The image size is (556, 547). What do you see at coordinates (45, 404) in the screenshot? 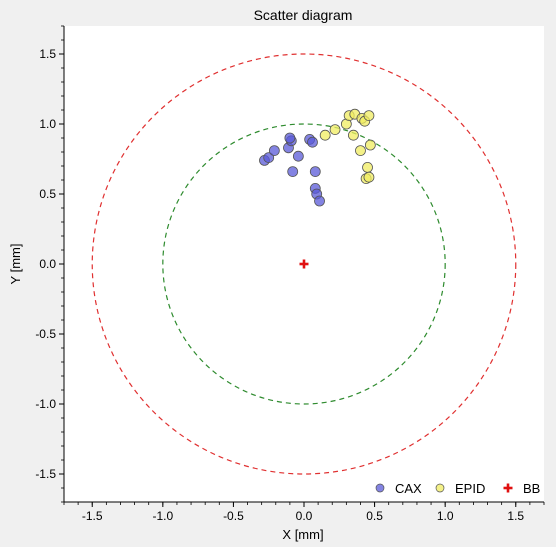
I see `y-tick-label: -1.0` at bounding box center [45, 404].